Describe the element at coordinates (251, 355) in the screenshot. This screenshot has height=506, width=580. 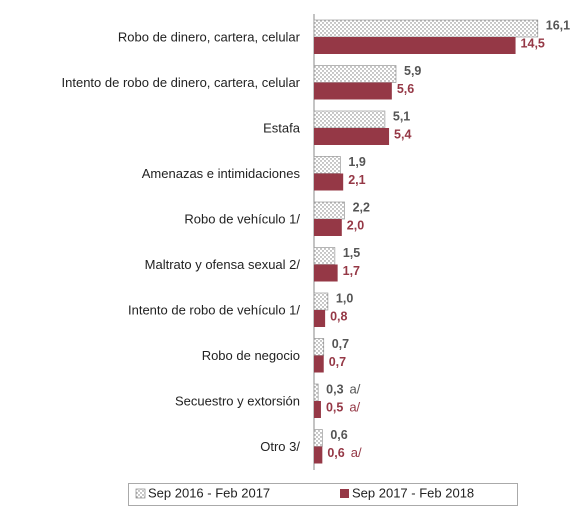
I see `category-label: Robo de negocio` at that location.